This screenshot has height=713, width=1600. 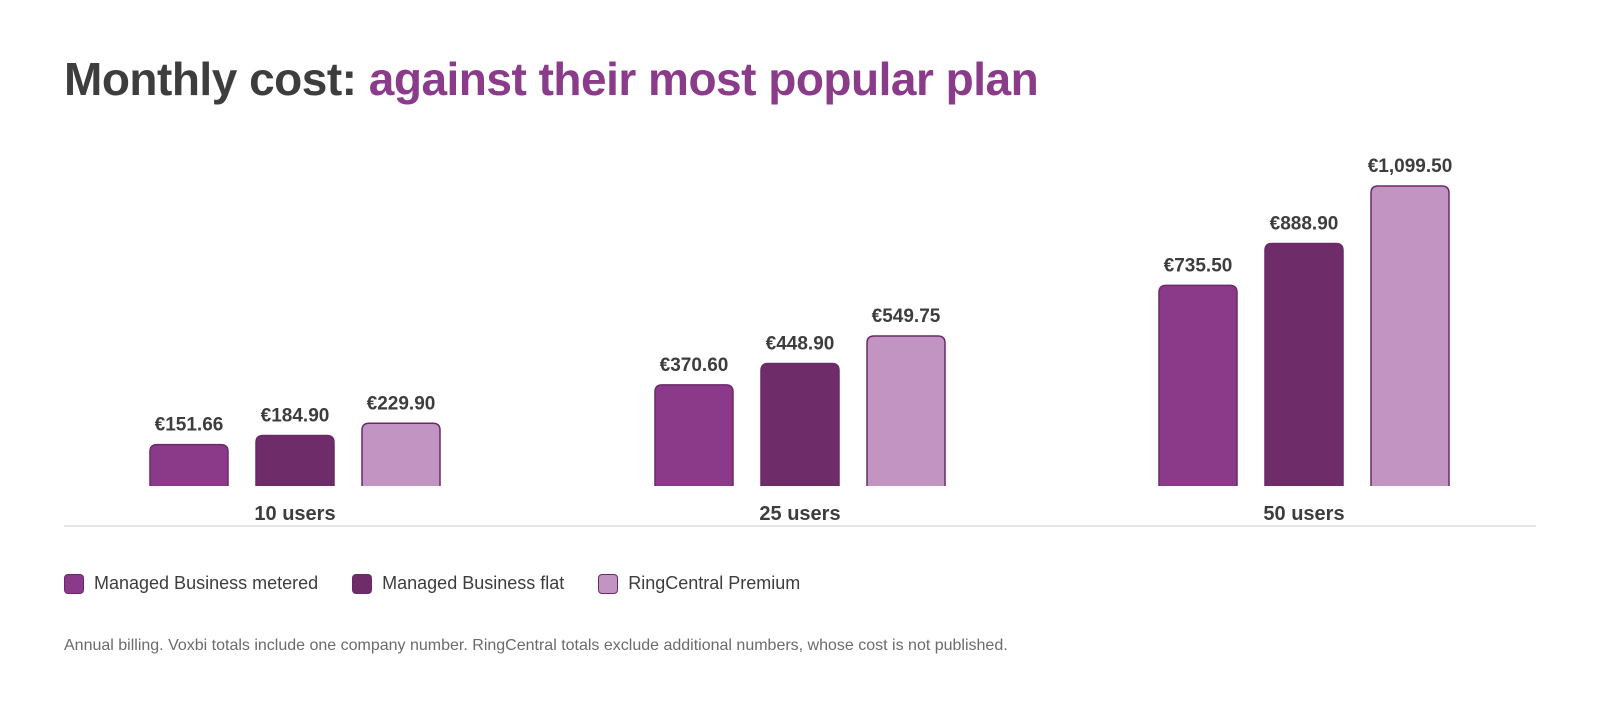 I want to click on legend-swatch-flat, so click(x=362, y=583).